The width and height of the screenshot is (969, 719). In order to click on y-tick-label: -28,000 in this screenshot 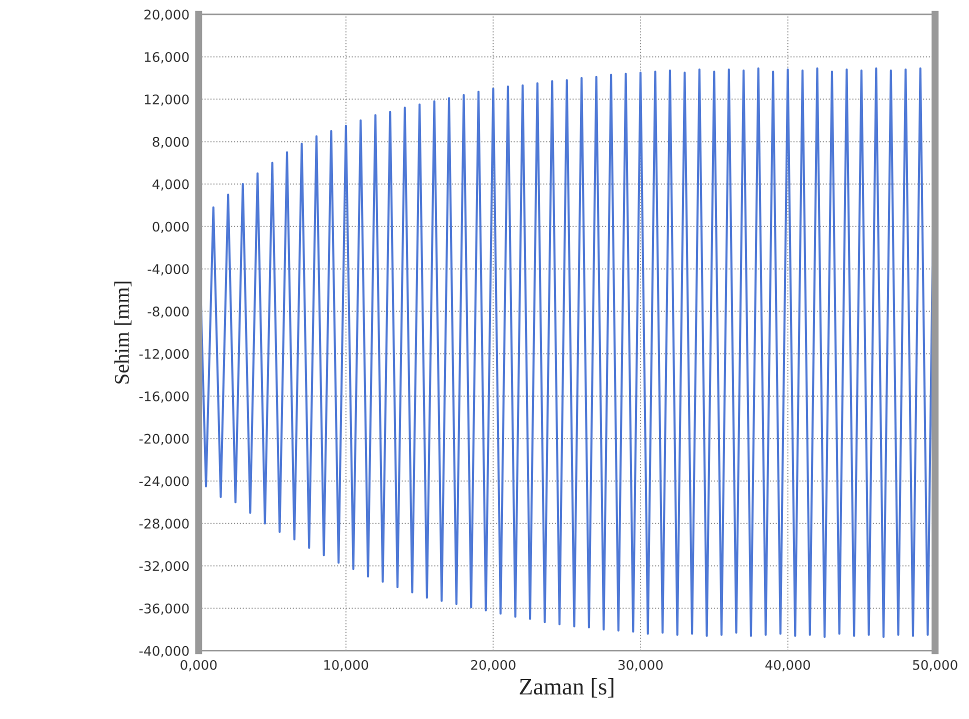, I will do `click(164, 524)`.